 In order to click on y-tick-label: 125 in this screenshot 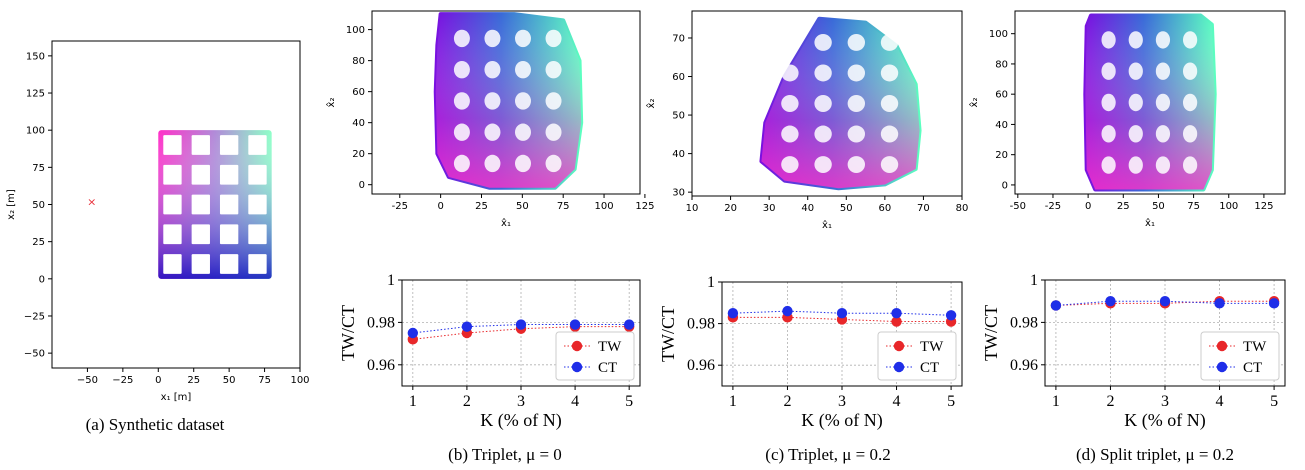, I will do `click(35, 94)`.